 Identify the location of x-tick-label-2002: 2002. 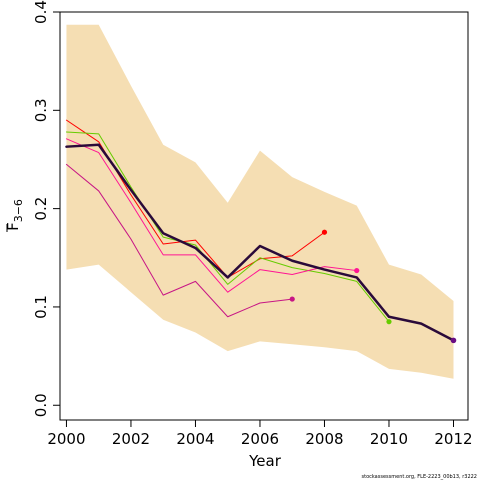
(131, 439).